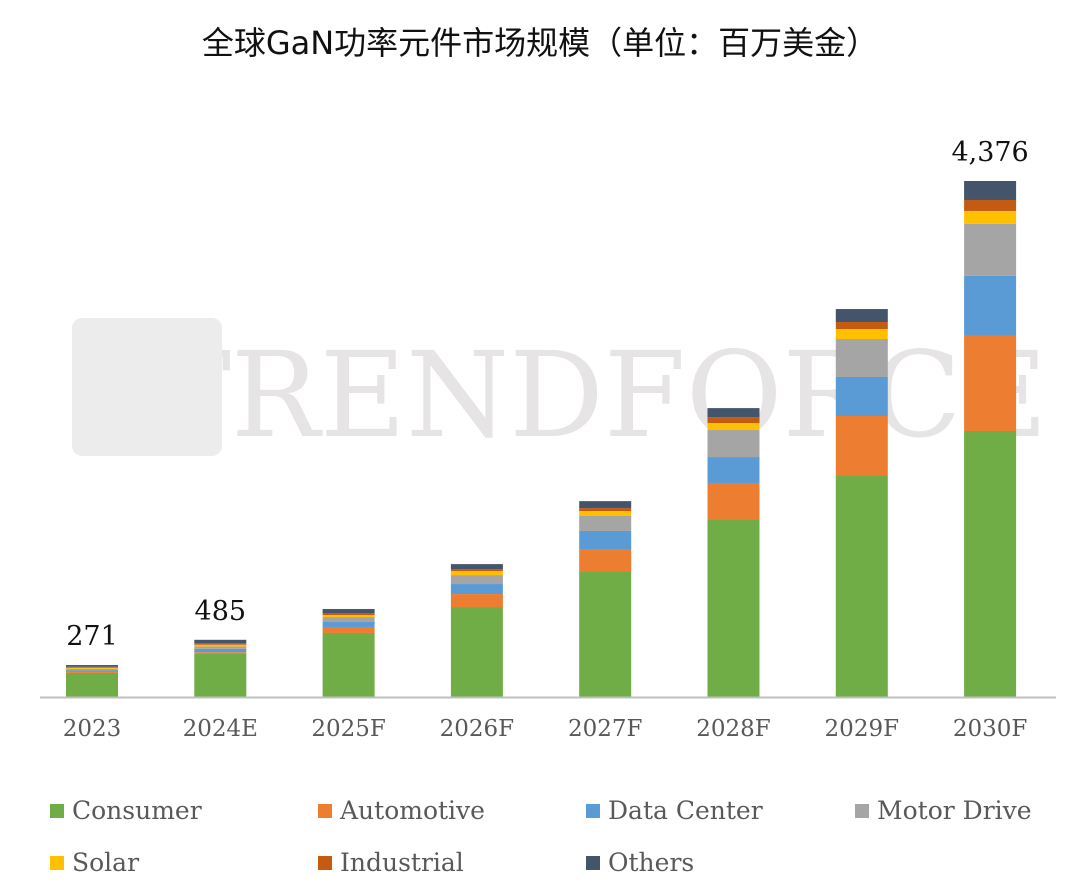 The height and width of the screenshot is (889, 1080). I want to click on bar-industrial-2027F, so click(605, 510).